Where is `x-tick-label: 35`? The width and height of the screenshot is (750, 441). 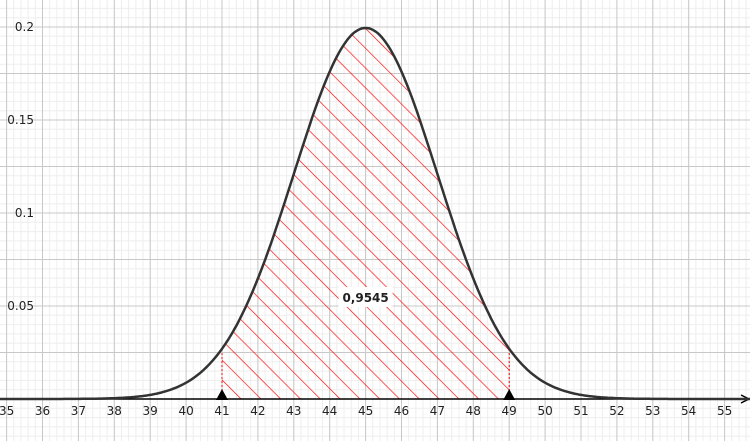 x-tick-label: 35 is located at coordinates (7, 411).